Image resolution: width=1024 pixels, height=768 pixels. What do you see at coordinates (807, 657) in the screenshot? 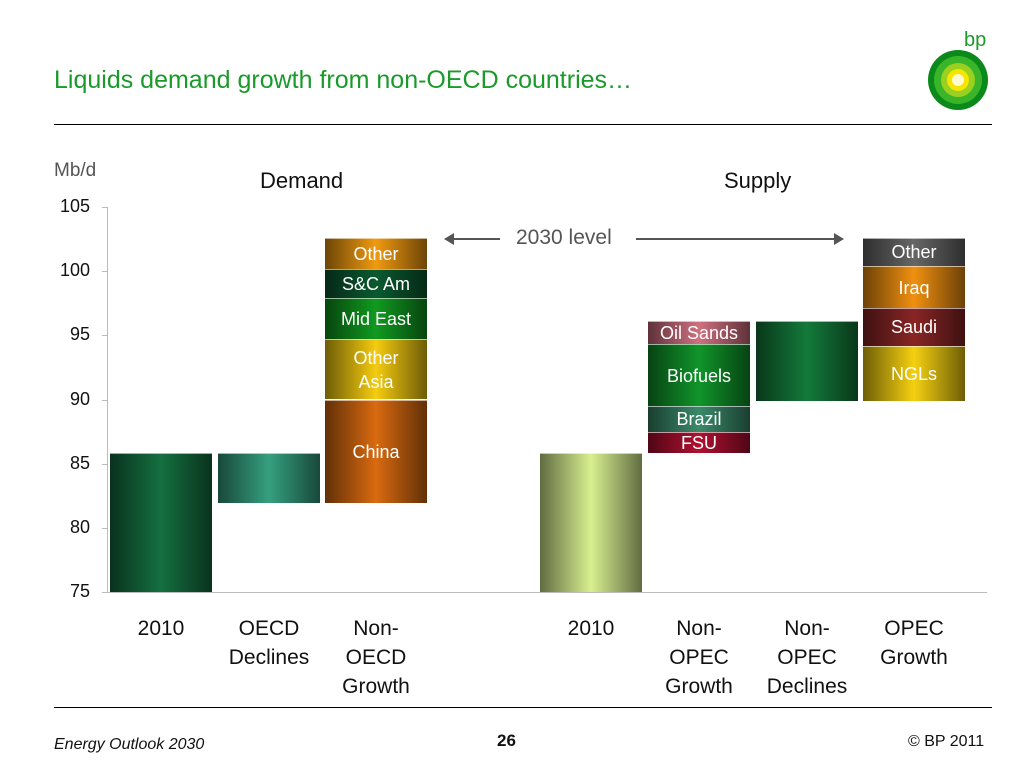
I see `x-category-label: Non- OPEC Declines` at bounding box center [807, 657].